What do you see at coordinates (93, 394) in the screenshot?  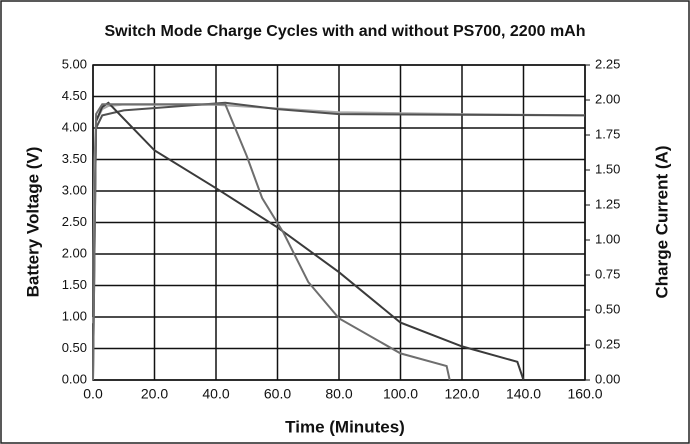 I see `x-tick-label: 0.0` at bounding box center [93, 394].